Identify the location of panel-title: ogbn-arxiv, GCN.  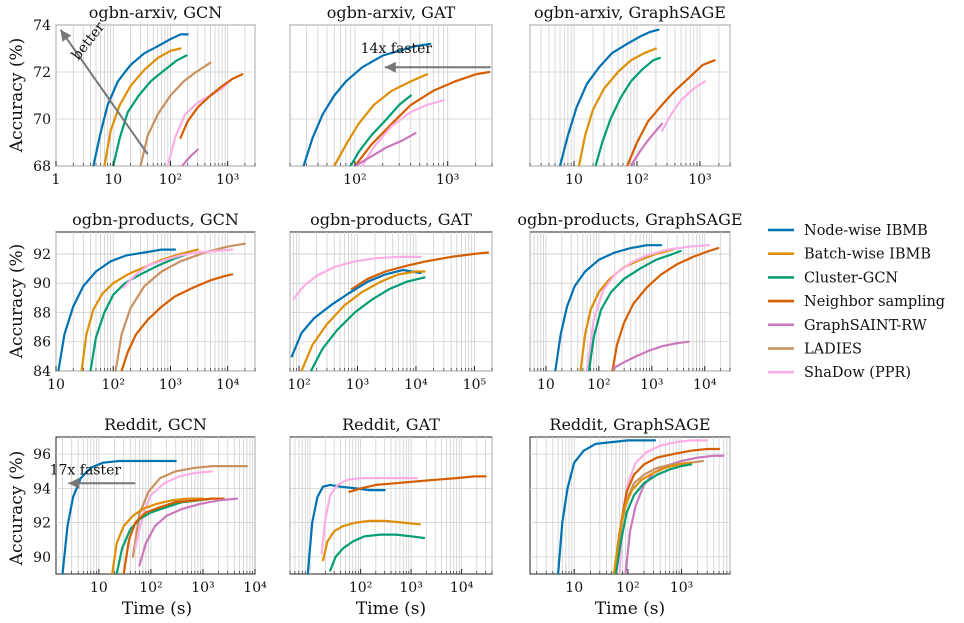
(156, 12).